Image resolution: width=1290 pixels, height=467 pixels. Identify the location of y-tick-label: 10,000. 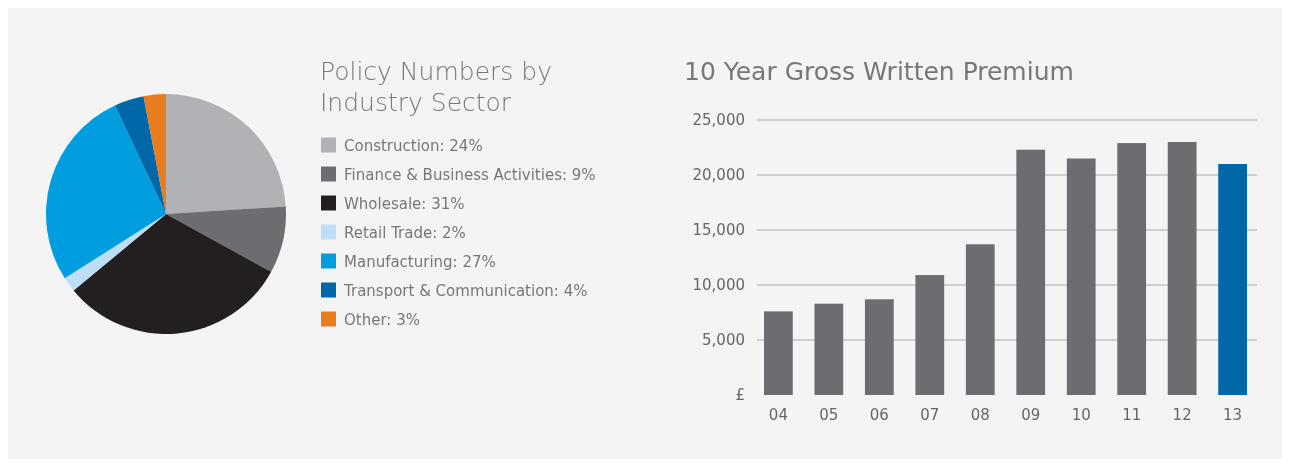
(718, 285).